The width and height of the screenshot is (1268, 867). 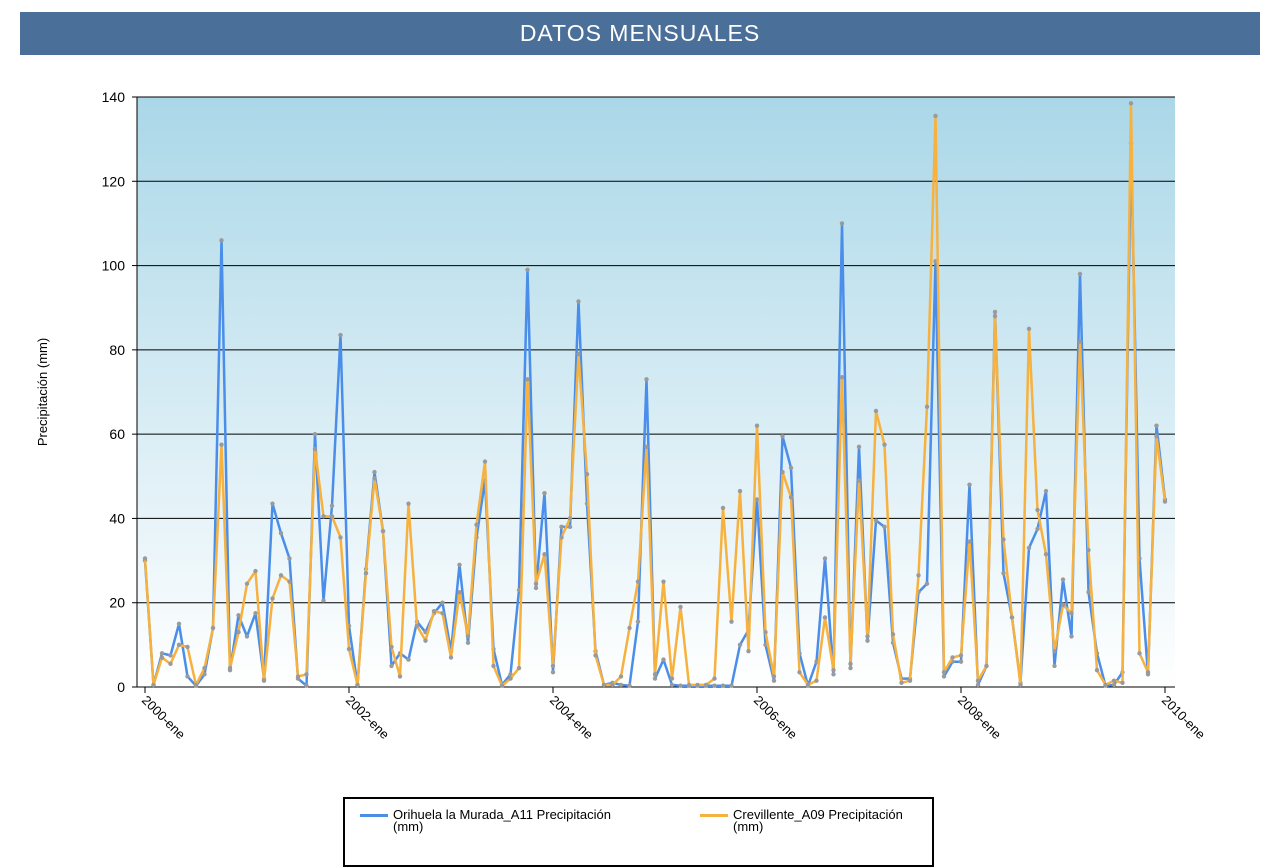 I want to click on y-tick-label: 80, so click(x=117, y=350).